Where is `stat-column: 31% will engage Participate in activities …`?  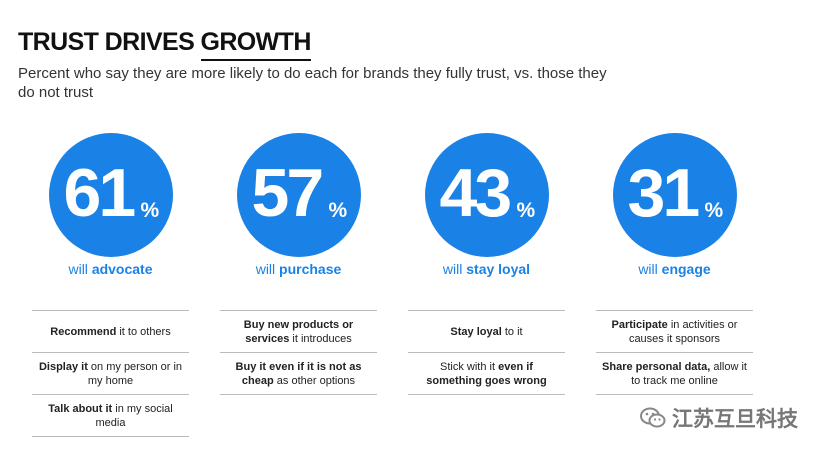
stat-column: 31% will engage Participate in activities … is located at coordinates (674, 264).